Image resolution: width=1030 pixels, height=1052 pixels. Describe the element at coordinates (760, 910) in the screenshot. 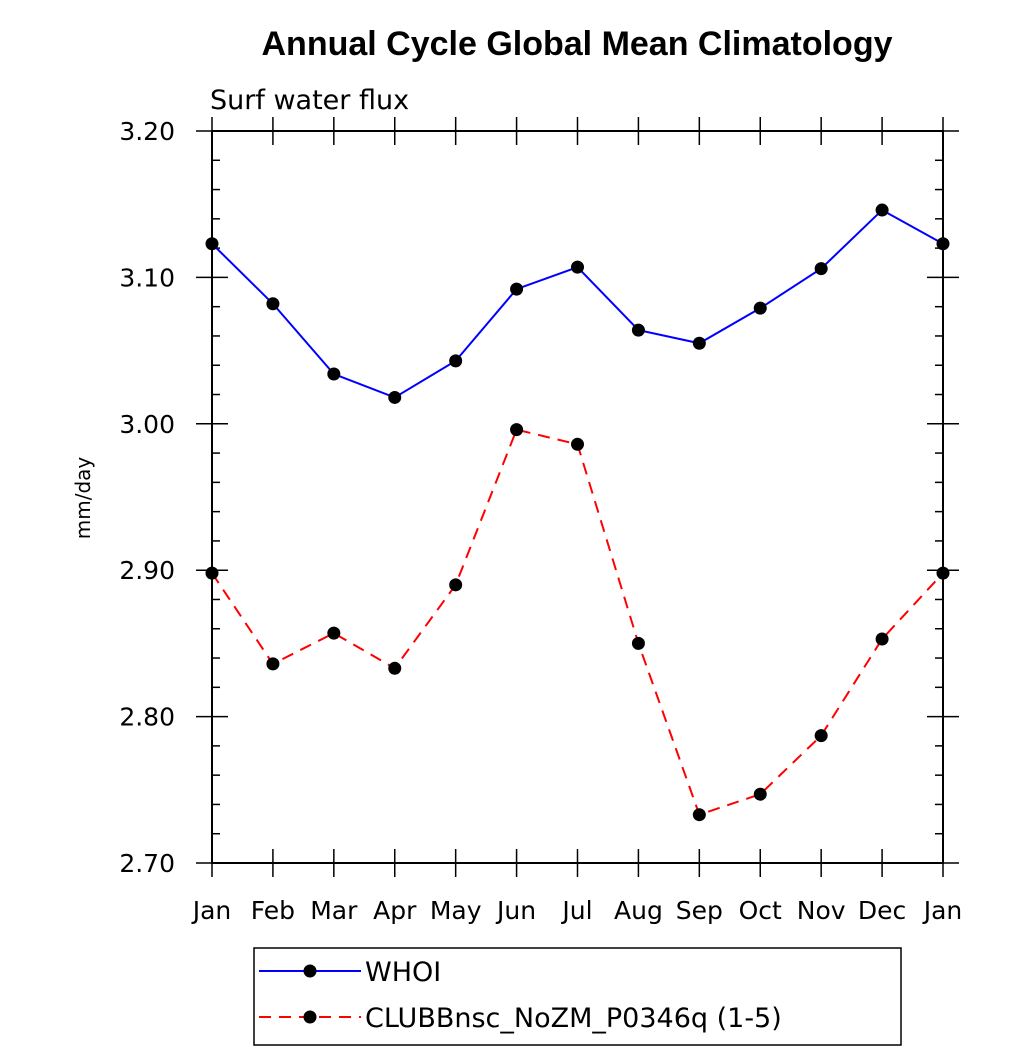

I see `x-tick-label: Oct` at that location.